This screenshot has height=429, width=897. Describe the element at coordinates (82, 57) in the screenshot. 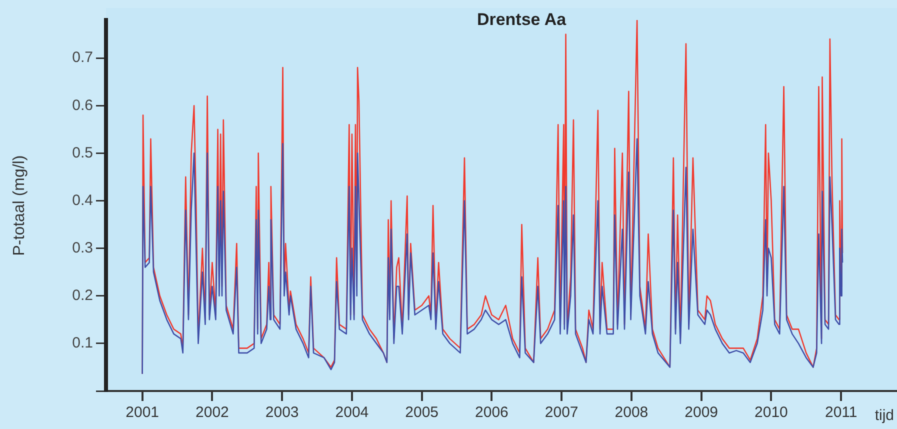

I see `y-tick-label: 0.7` at that location.